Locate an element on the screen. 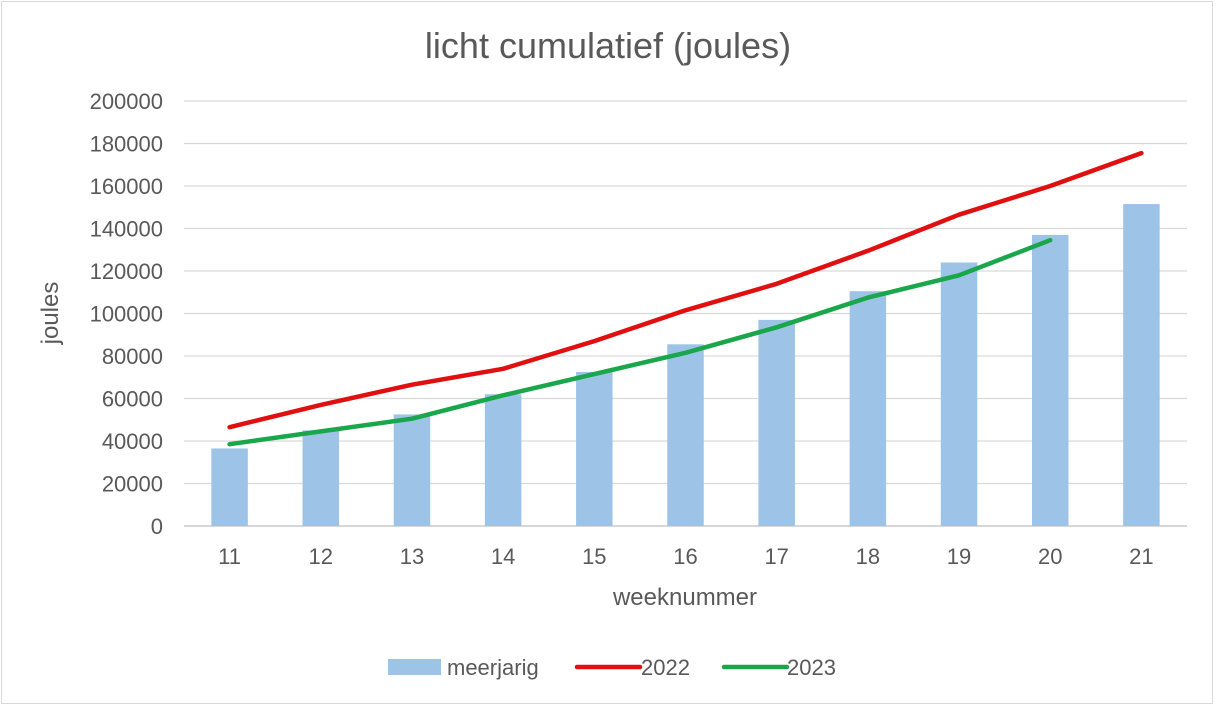 Image resolution: width=1216 pixels, height=707 pixels. y-tick-label: 140000 is located at coordinates (126, 229).